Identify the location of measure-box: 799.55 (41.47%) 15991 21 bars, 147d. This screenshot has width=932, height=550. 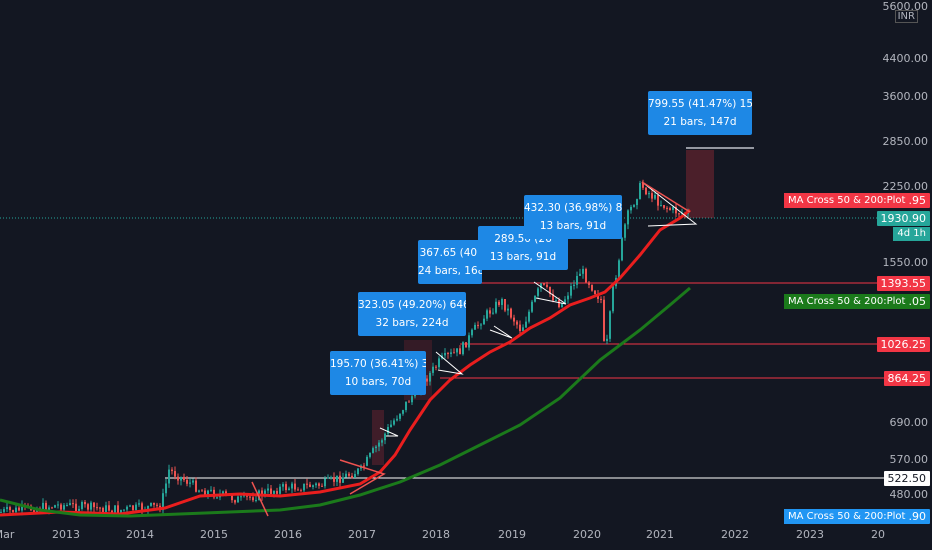
(700, 113).